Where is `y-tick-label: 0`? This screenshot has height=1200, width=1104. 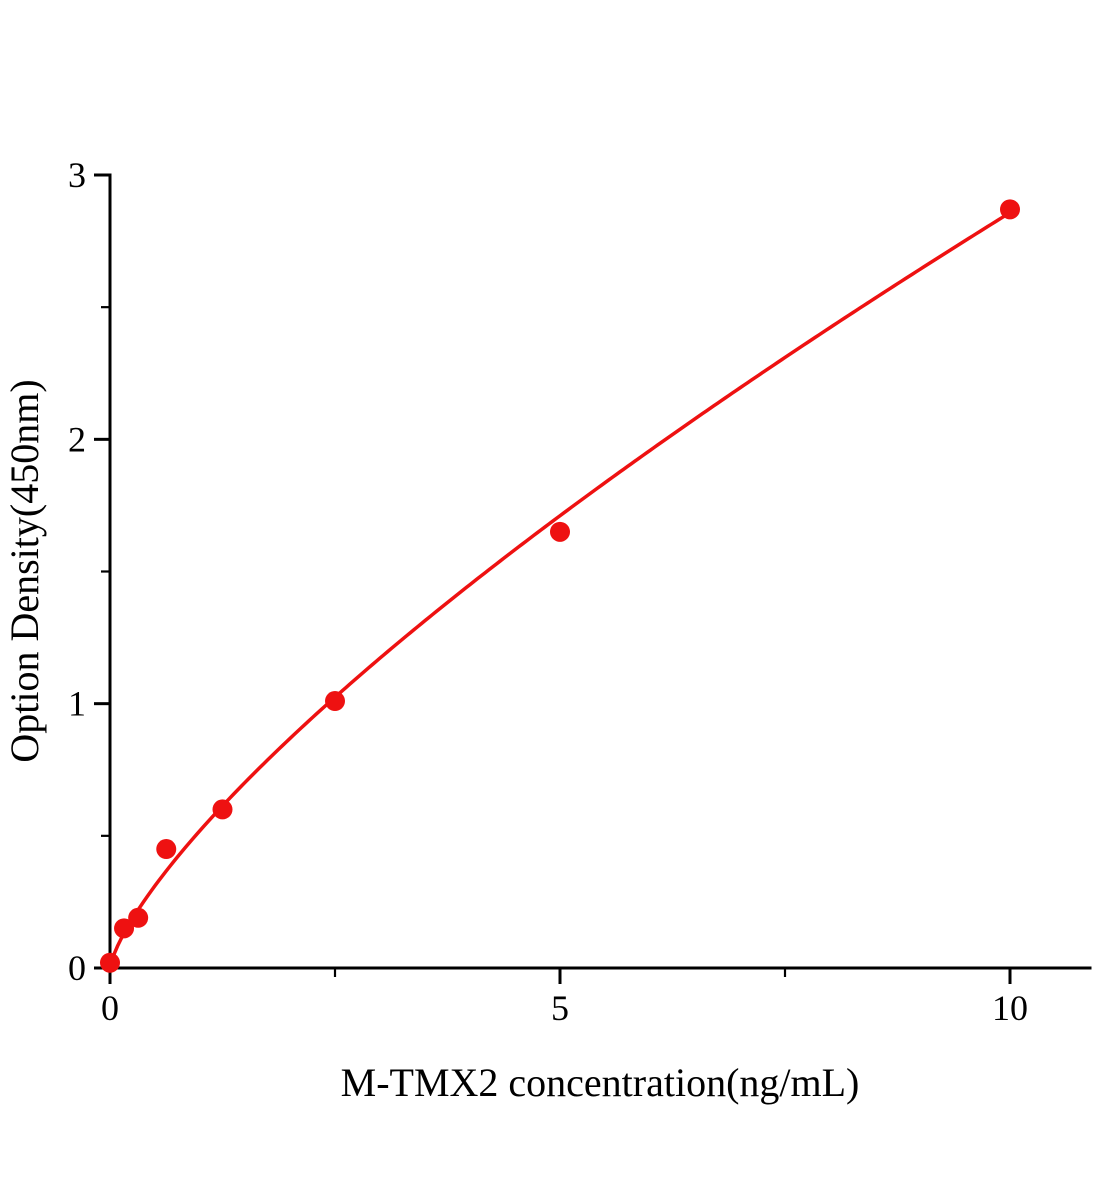
y-tick-label: 0 is located at coordinates (77, 968).